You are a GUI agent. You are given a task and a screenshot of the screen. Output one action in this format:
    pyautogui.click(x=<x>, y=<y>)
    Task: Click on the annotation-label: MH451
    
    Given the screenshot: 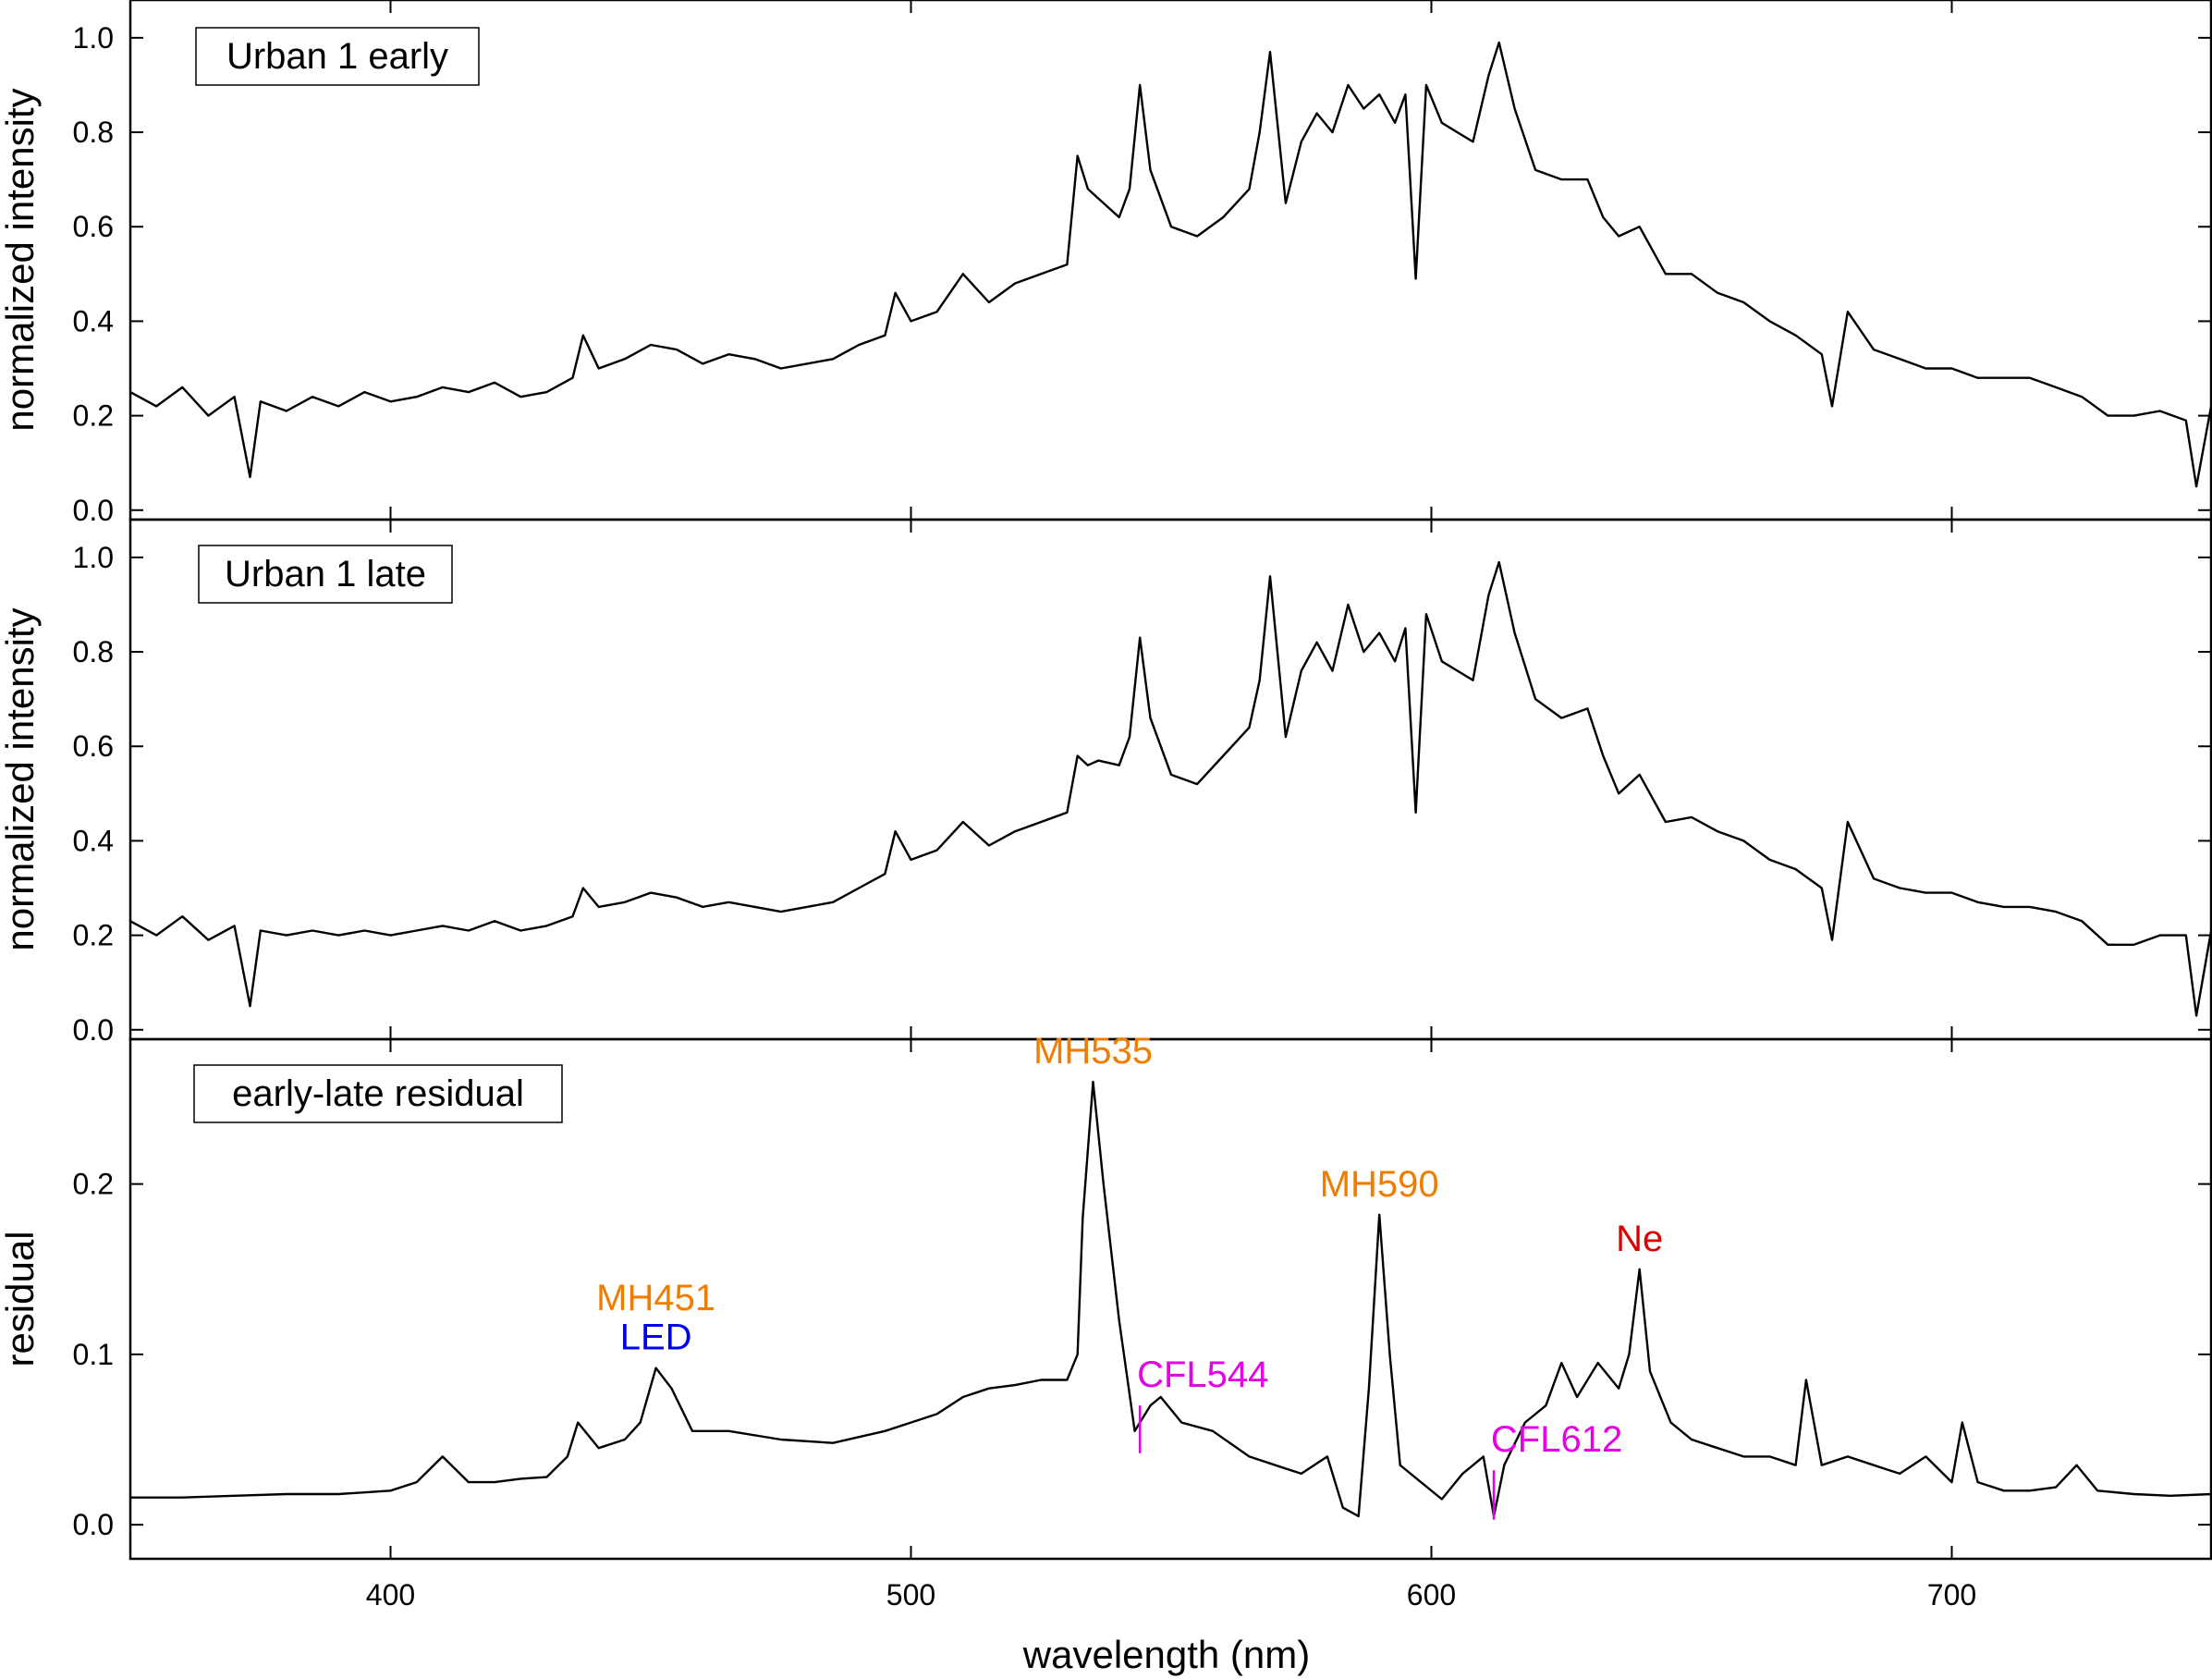 What is the action you would take?
    pyautogui.click(x=655, y=1298)
    